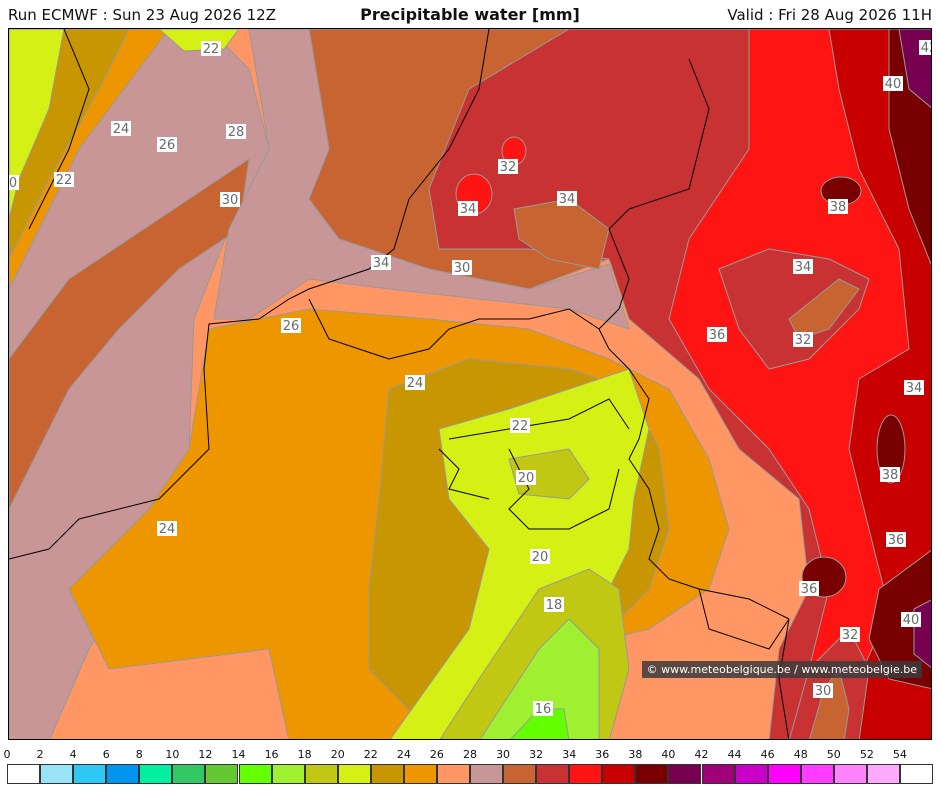  I want to click on legend-tick: 30, so click(503, 754).